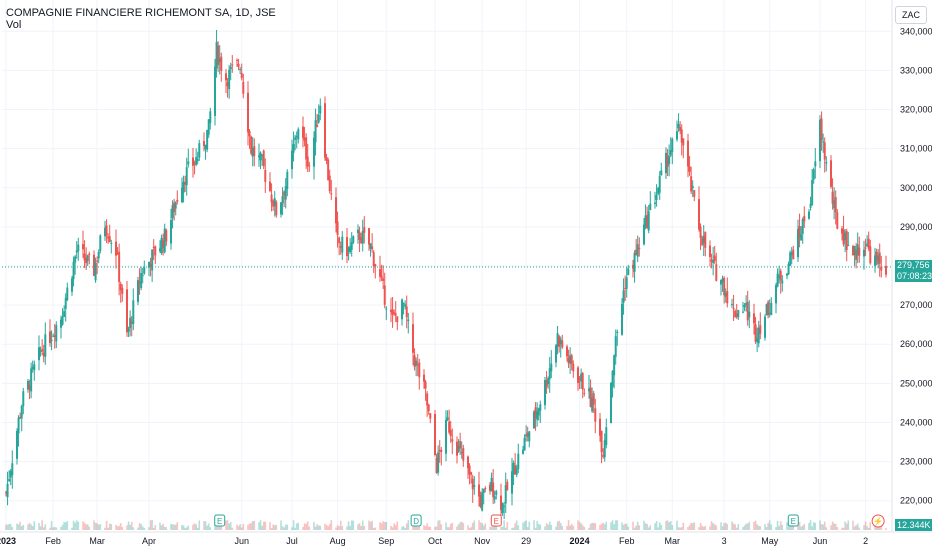 Image resolution: width=932 pixels, height=550 pixels. What do you see at coordinates (916, 305) in the screenshot?
I see `y-tick-label: 270,000` at bounding box center [916, 305].